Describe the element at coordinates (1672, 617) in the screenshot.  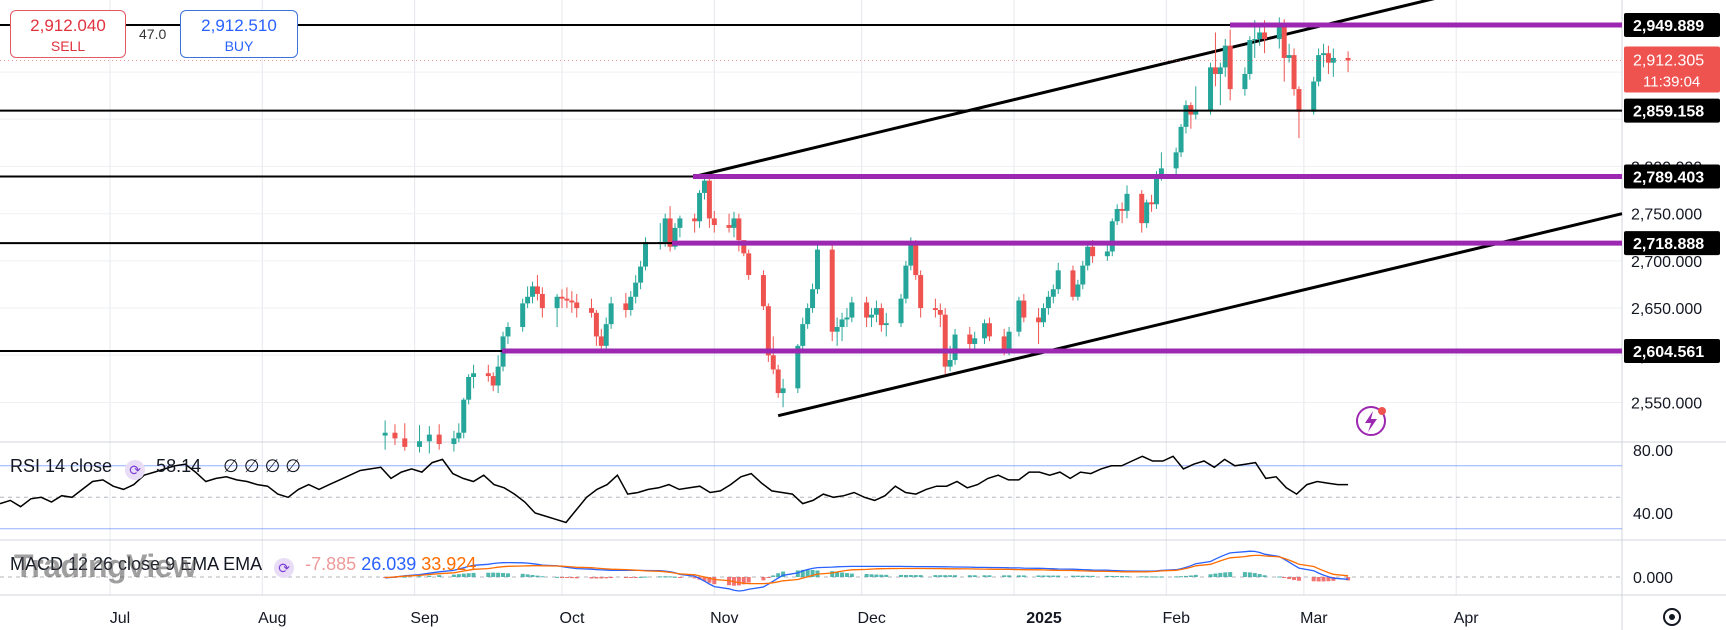
I see `settings-icon` at that location.